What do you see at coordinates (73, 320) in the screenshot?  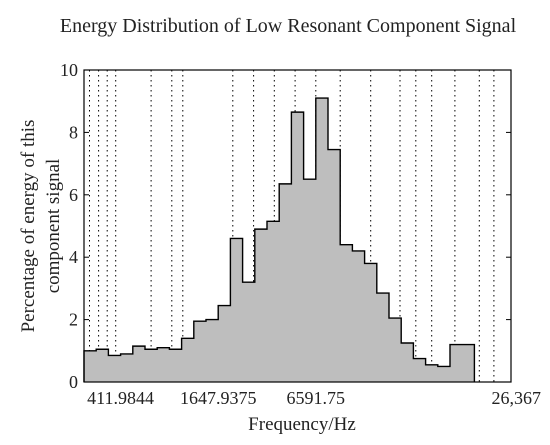 I see `y-tick-label: 2` at bounding box center [73, 320].